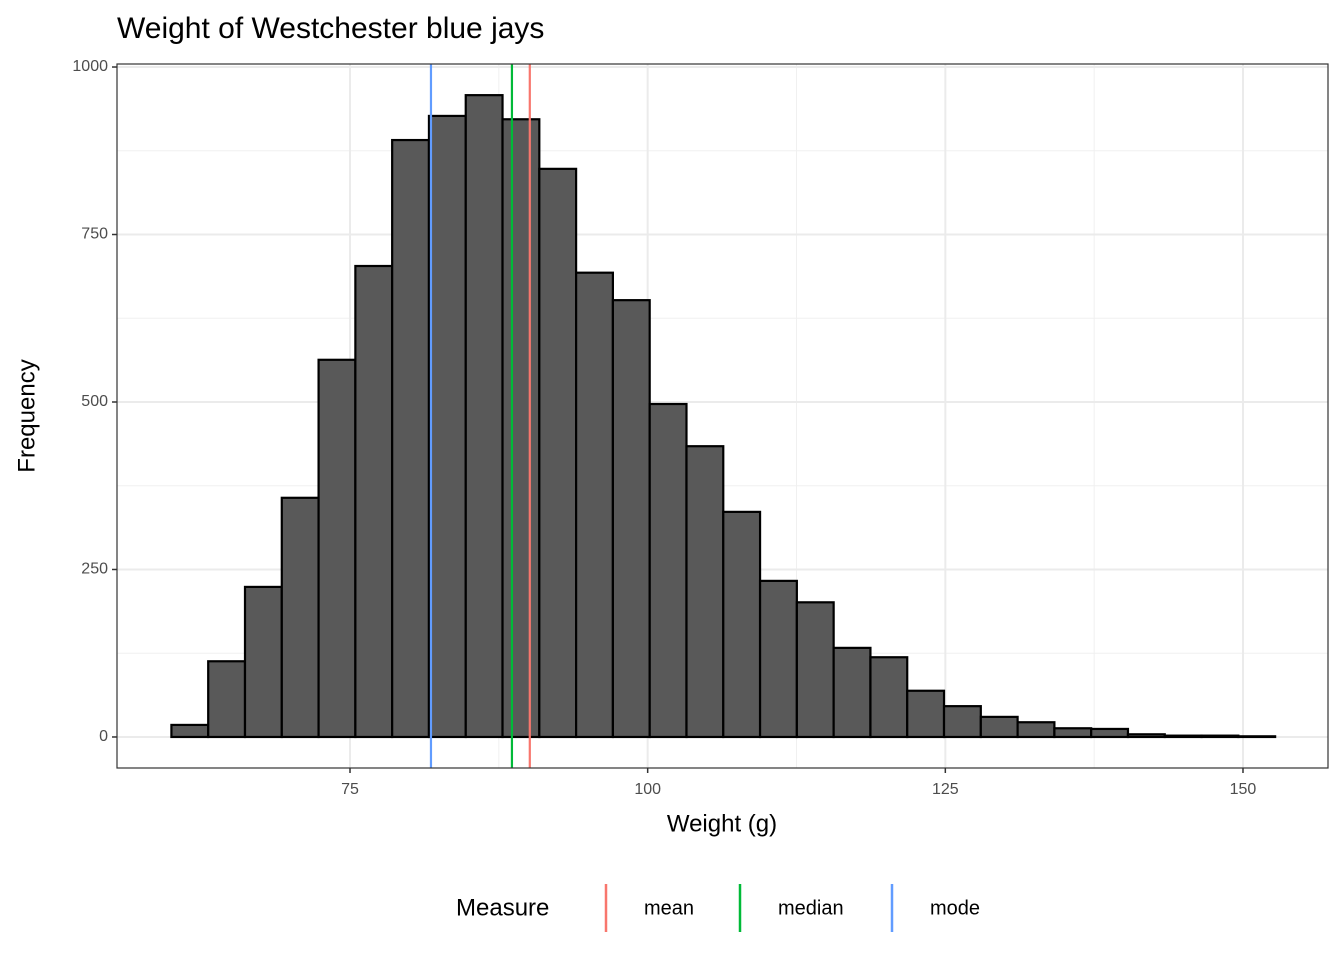 The height and width of the screenshot is (960, 1344). Describe the element at coordinates (26, 415) in the screenshot. I see `y-axis-label: Frequency` at that location.